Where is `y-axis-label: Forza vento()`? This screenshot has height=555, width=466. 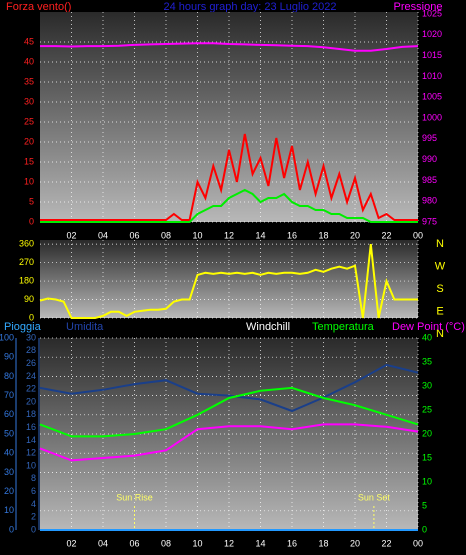
y-axis-label: Forza vento() is located at coordinates (38, 7).